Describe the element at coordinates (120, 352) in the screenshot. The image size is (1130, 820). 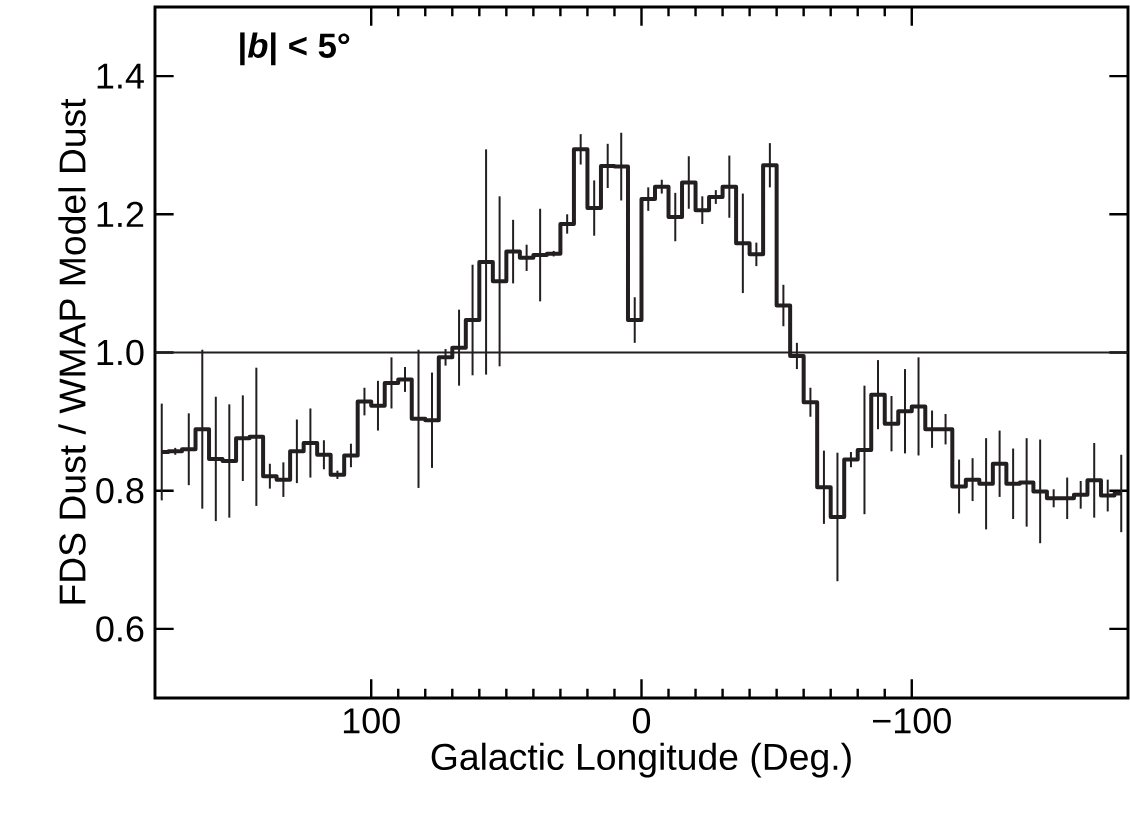
I see `y-tick-label: 1.0` at that location.